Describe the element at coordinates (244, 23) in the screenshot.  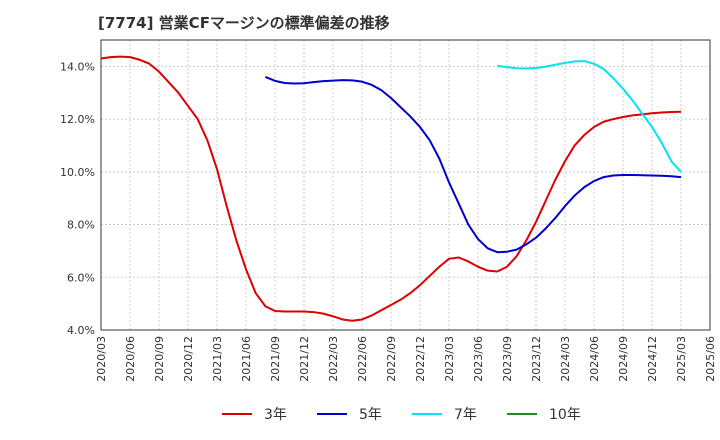
I see `chart-title: [7774] 営業CFマージンの標準偏差の推移` at that location.